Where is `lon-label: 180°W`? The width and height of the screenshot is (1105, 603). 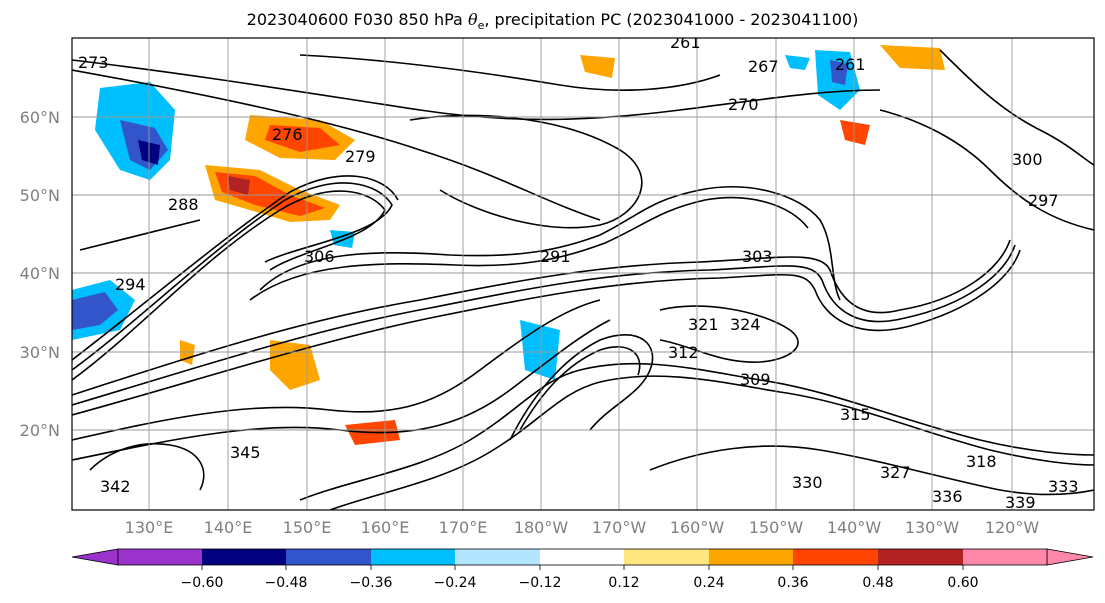
lon-label: 180°W is located at coordinates (541, 527).